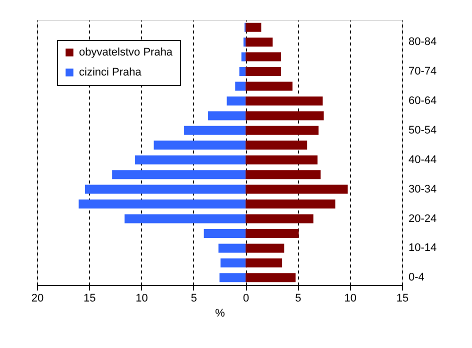 The height and width of the screenshot is (348, 472). I want to click on y-tick-label: 0-4, so click(416, 278).